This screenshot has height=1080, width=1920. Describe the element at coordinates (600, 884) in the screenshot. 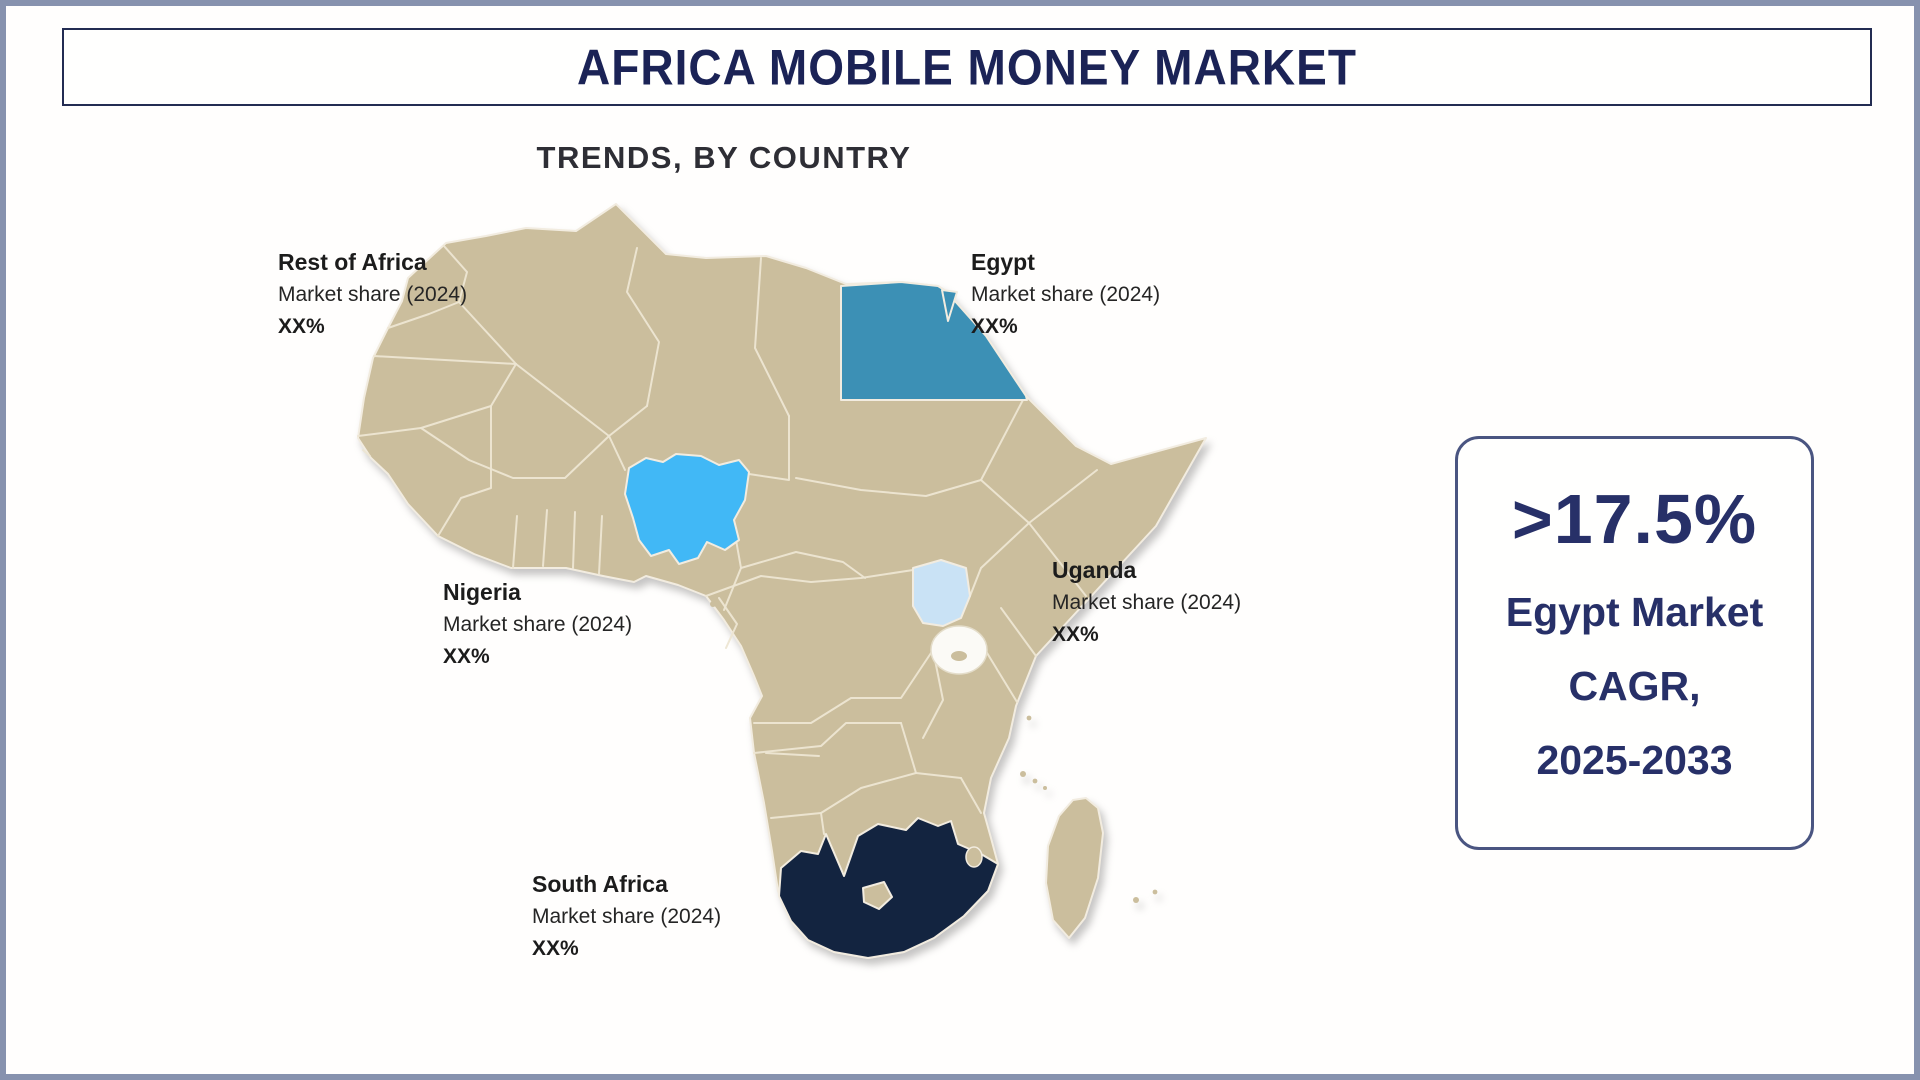

I see `country-name-label: South Africa` at that location.